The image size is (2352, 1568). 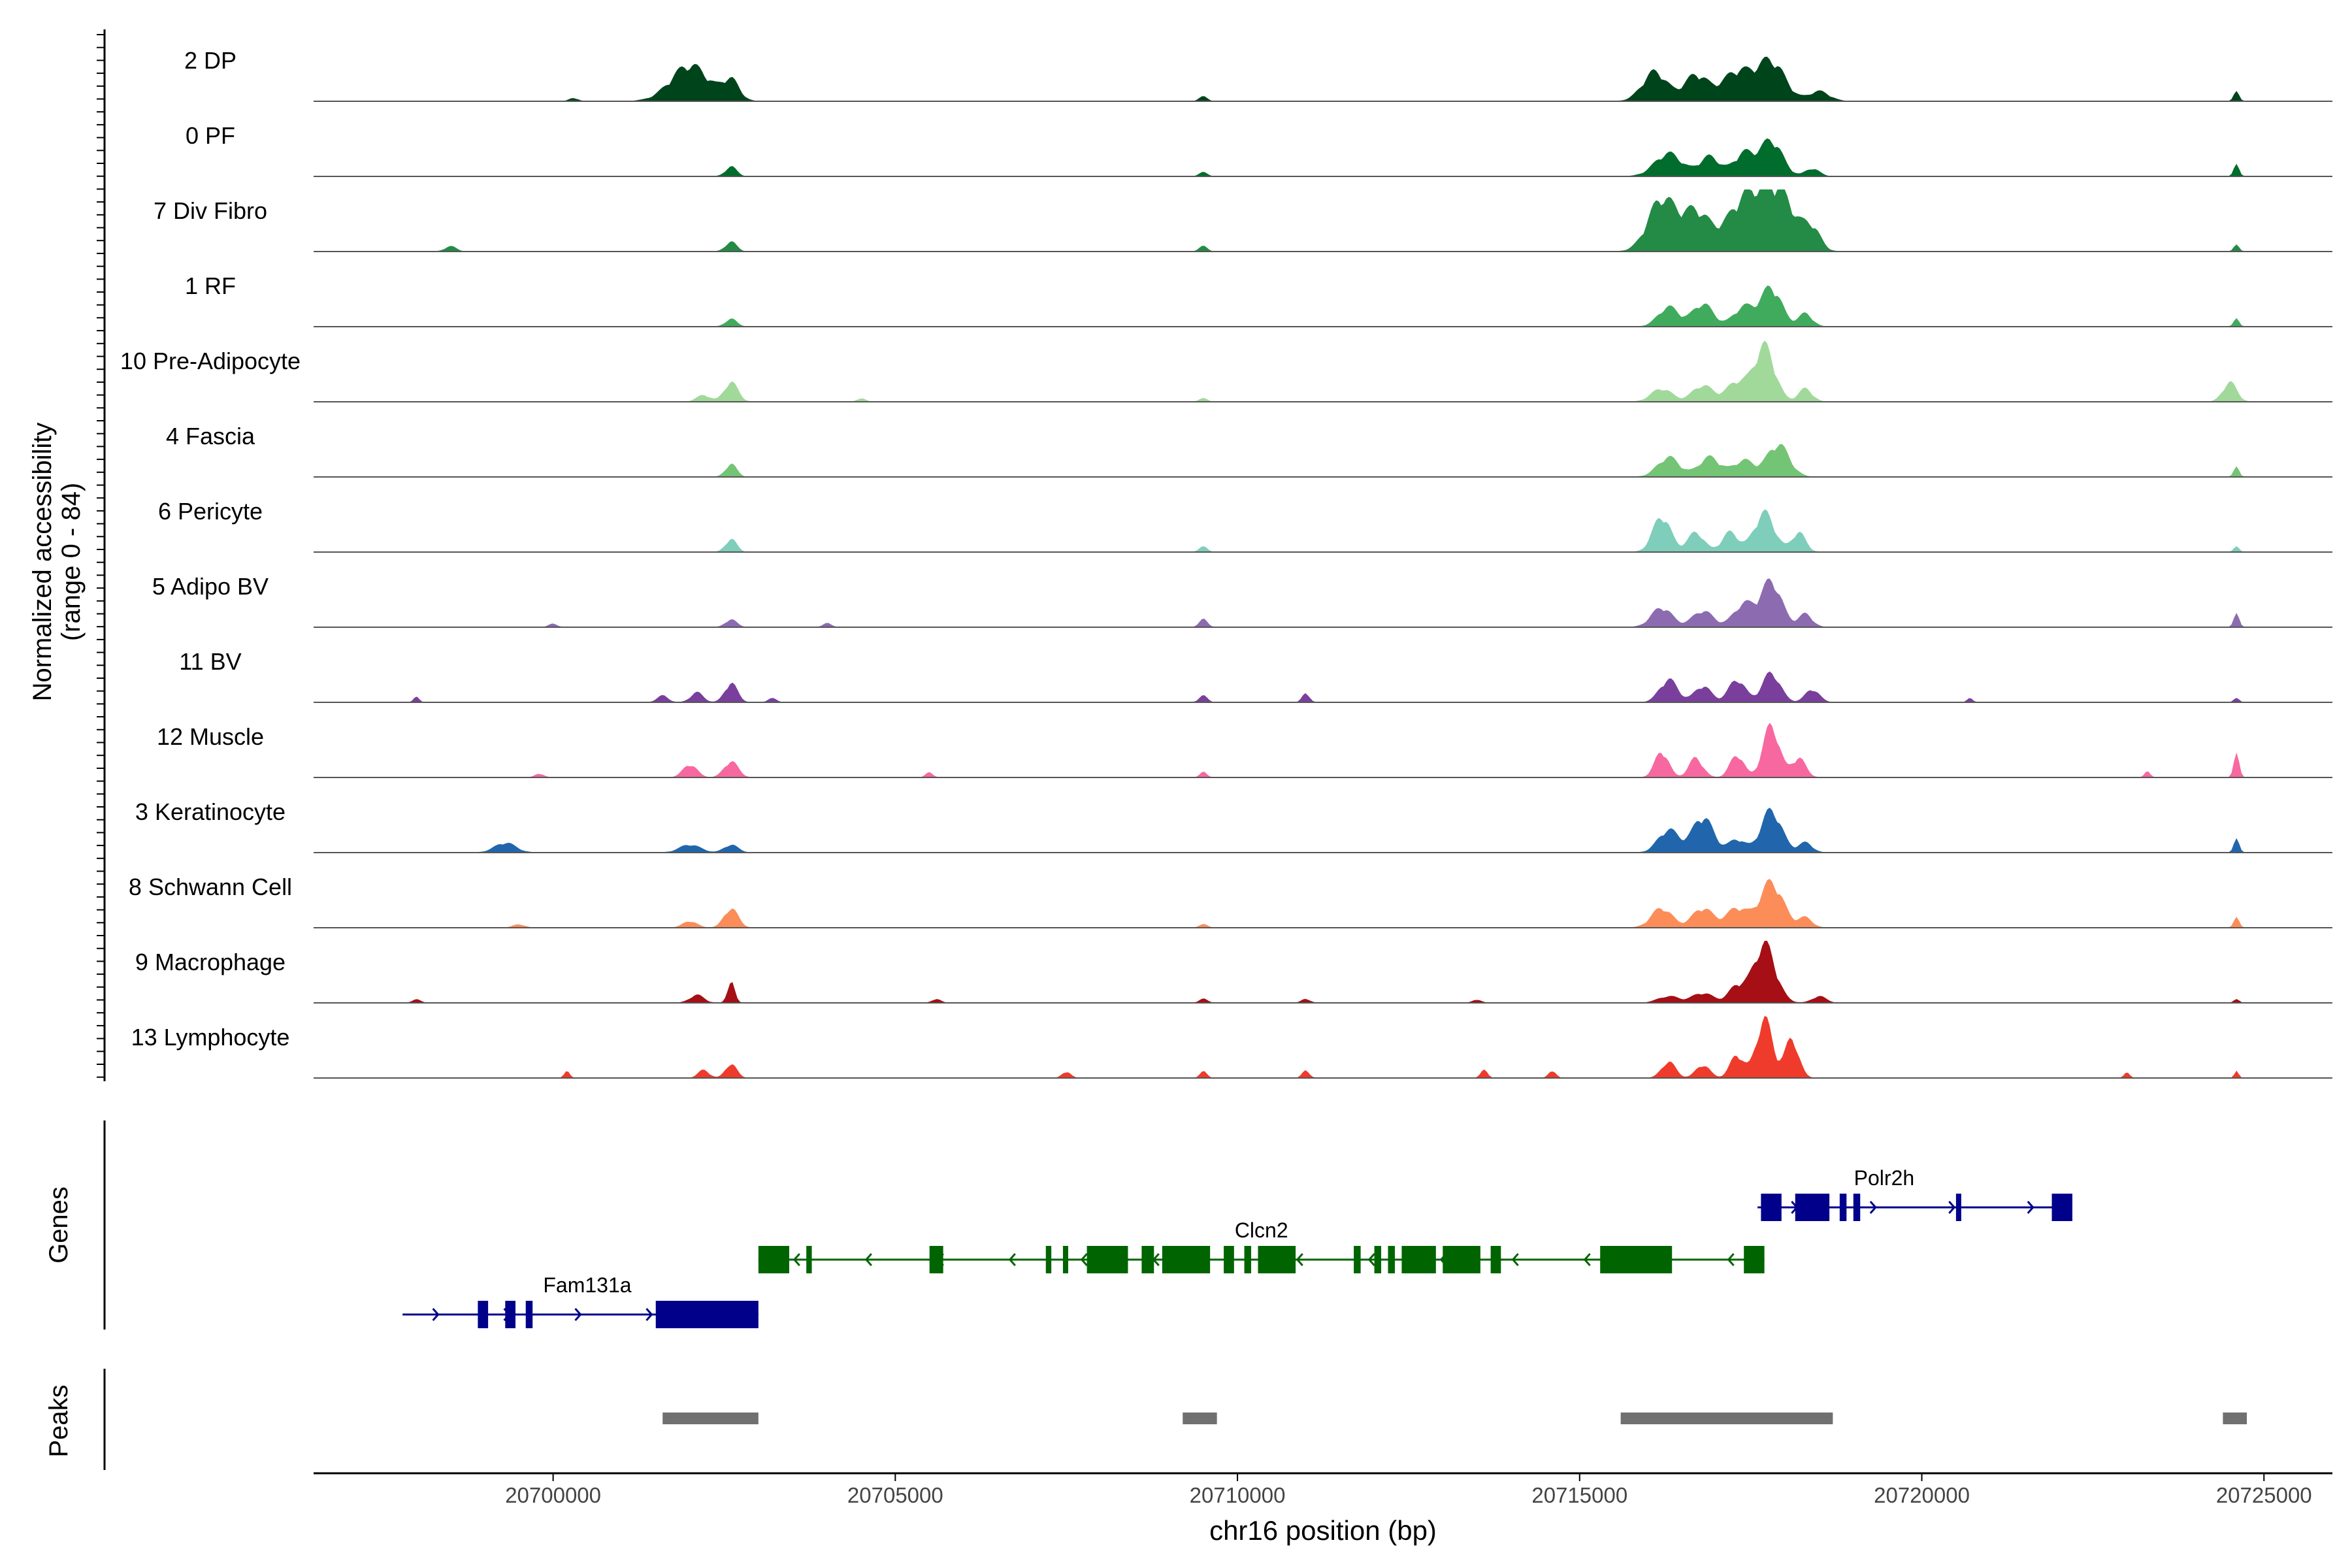 I want to click on x-tick-label: 20715000, so click(x=1579, y=1495).